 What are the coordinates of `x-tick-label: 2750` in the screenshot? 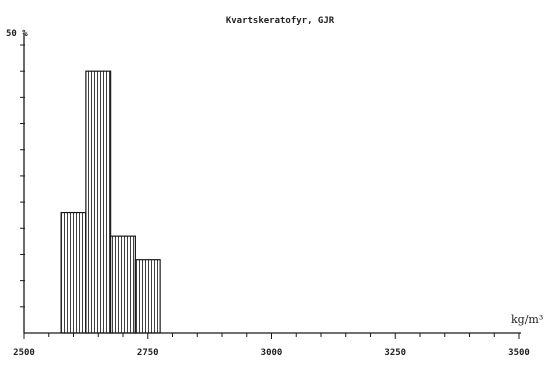 It's located at (148, 353).